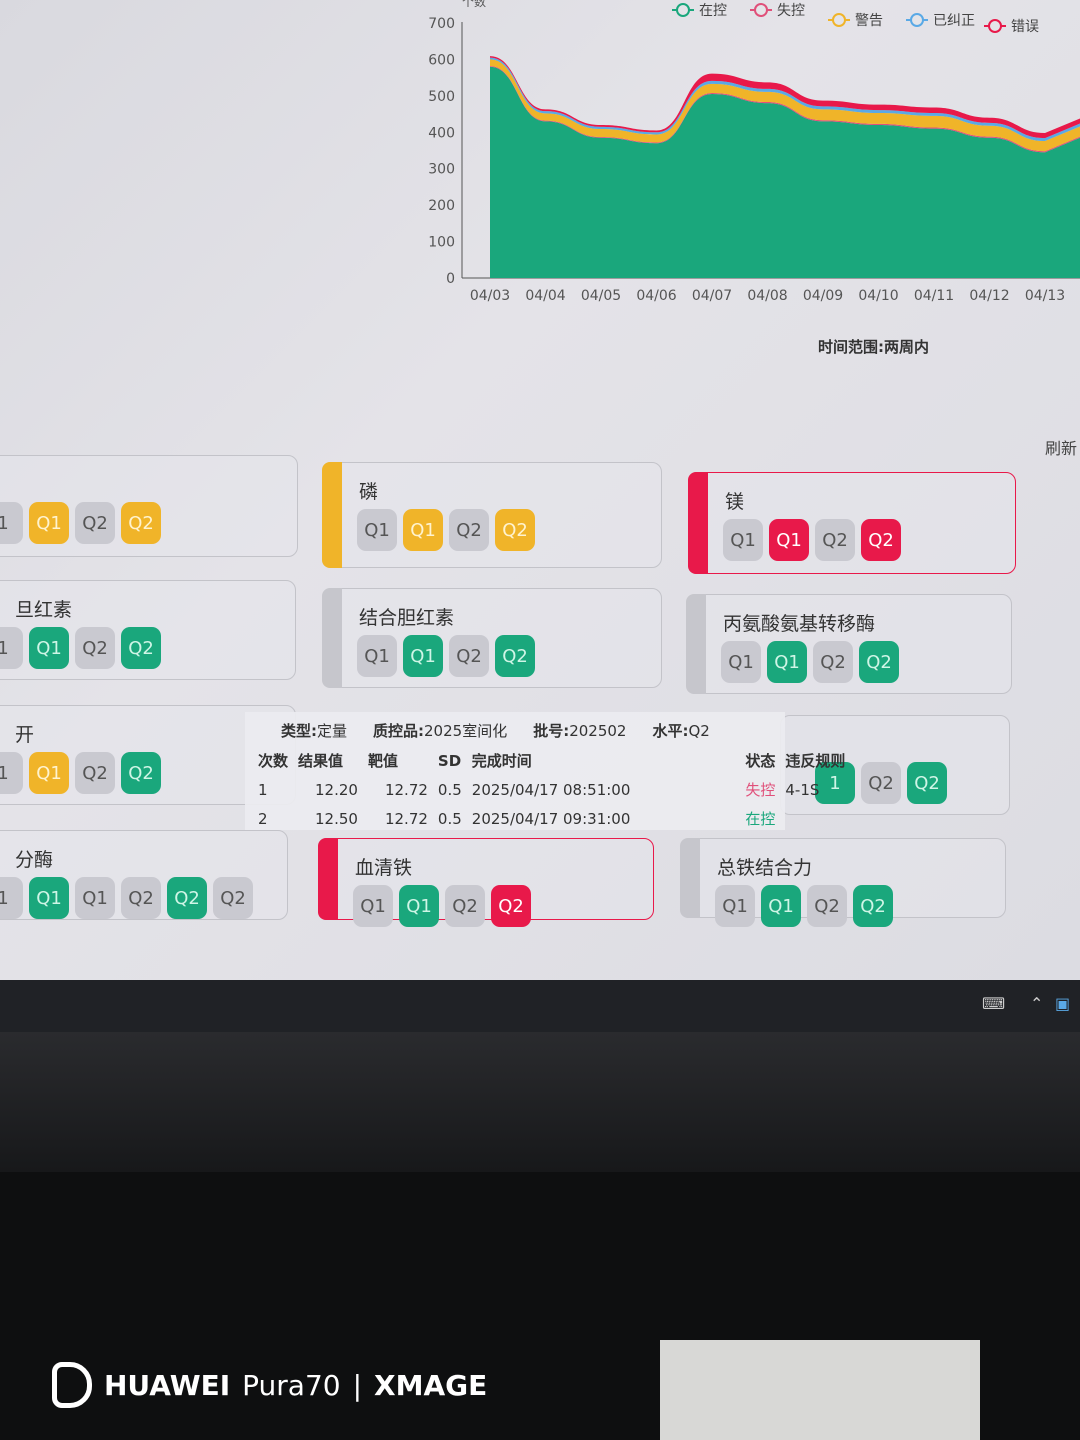  Describe the element at coordinates (873, 347) in the screenshot. I see `chart-subtitle: 时间范围:两周内` at that location.